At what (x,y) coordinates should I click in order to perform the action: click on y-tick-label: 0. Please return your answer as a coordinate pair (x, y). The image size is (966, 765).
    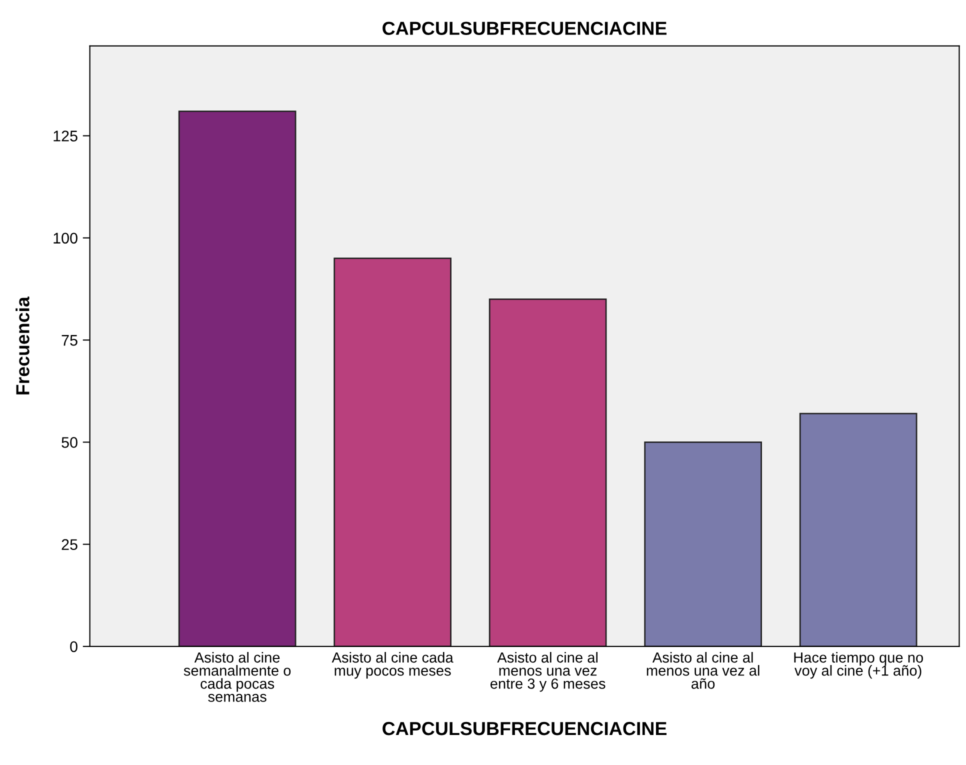
    Looking at the image, I should click on (74, 646).